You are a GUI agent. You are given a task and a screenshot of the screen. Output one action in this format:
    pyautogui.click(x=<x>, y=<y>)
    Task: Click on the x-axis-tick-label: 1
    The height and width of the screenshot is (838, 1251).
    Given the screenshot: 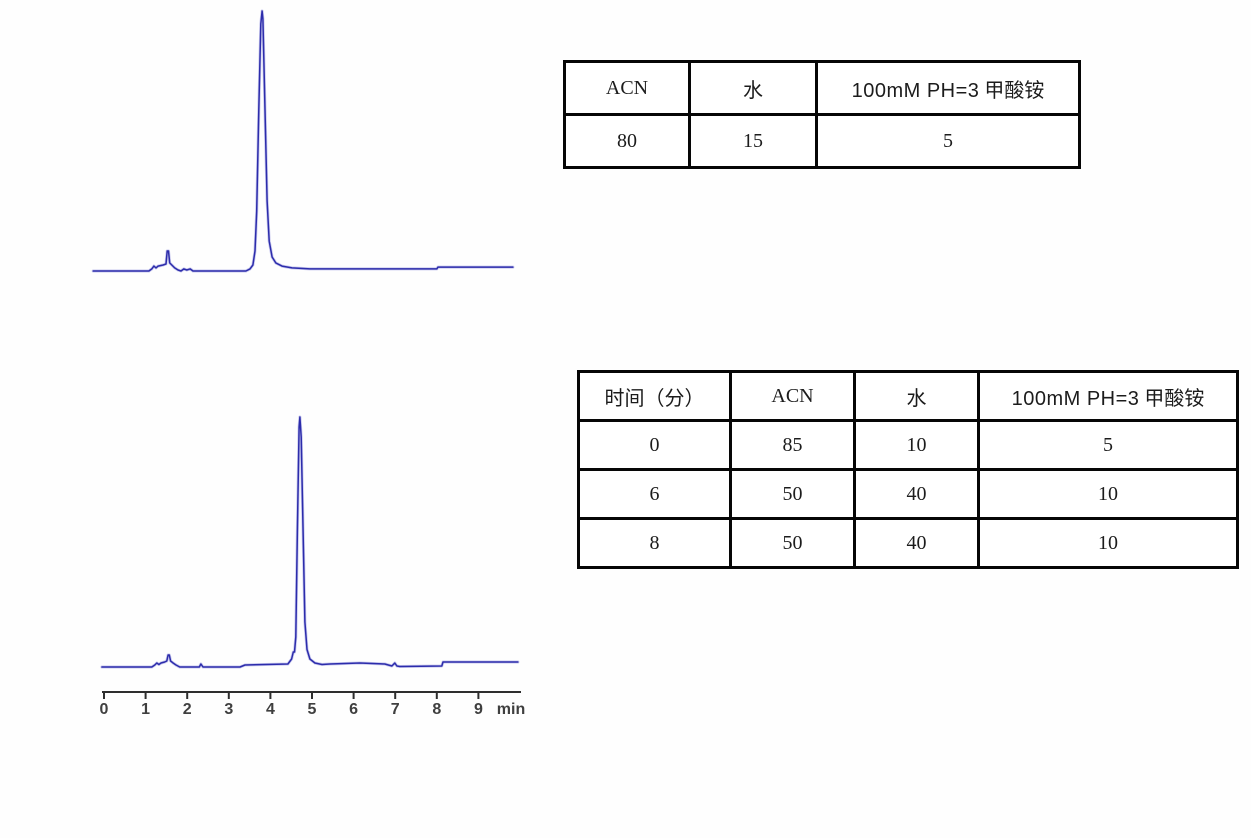 What is the action you would take?
    pyautogui.click(x=145, y=709)
    